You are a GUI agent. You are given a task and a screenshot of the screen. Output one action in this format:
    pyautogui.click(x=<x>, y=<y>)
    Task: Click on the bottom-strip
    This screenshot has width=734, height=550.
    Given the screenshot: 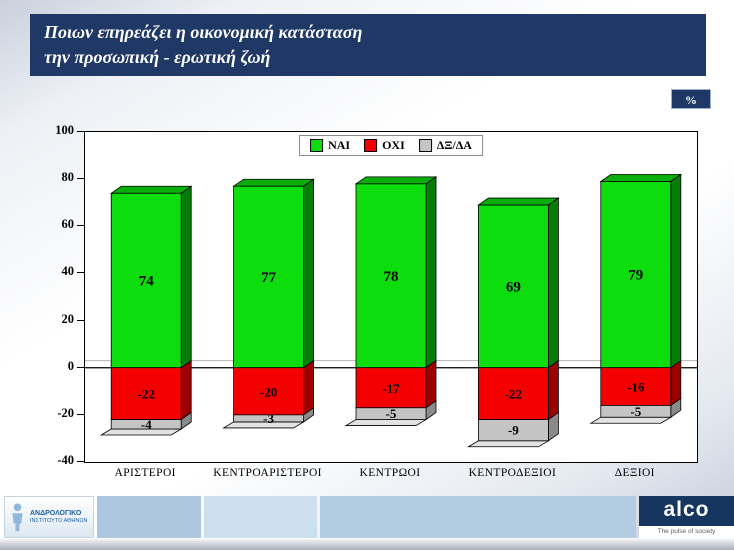 What is the action you would take?
    pyautogui.click(x=367, y=544)
    